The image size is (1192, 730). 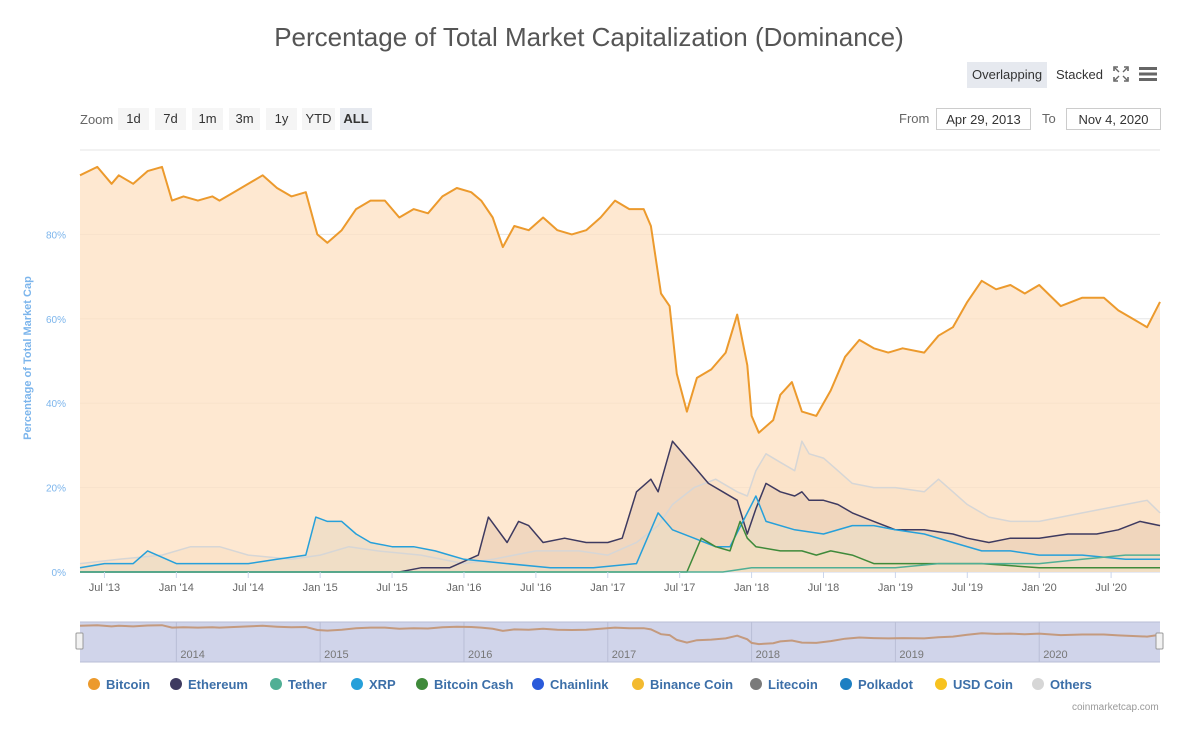 I want to click on navigator-year-label: 2016, so click(x=480, y=655).